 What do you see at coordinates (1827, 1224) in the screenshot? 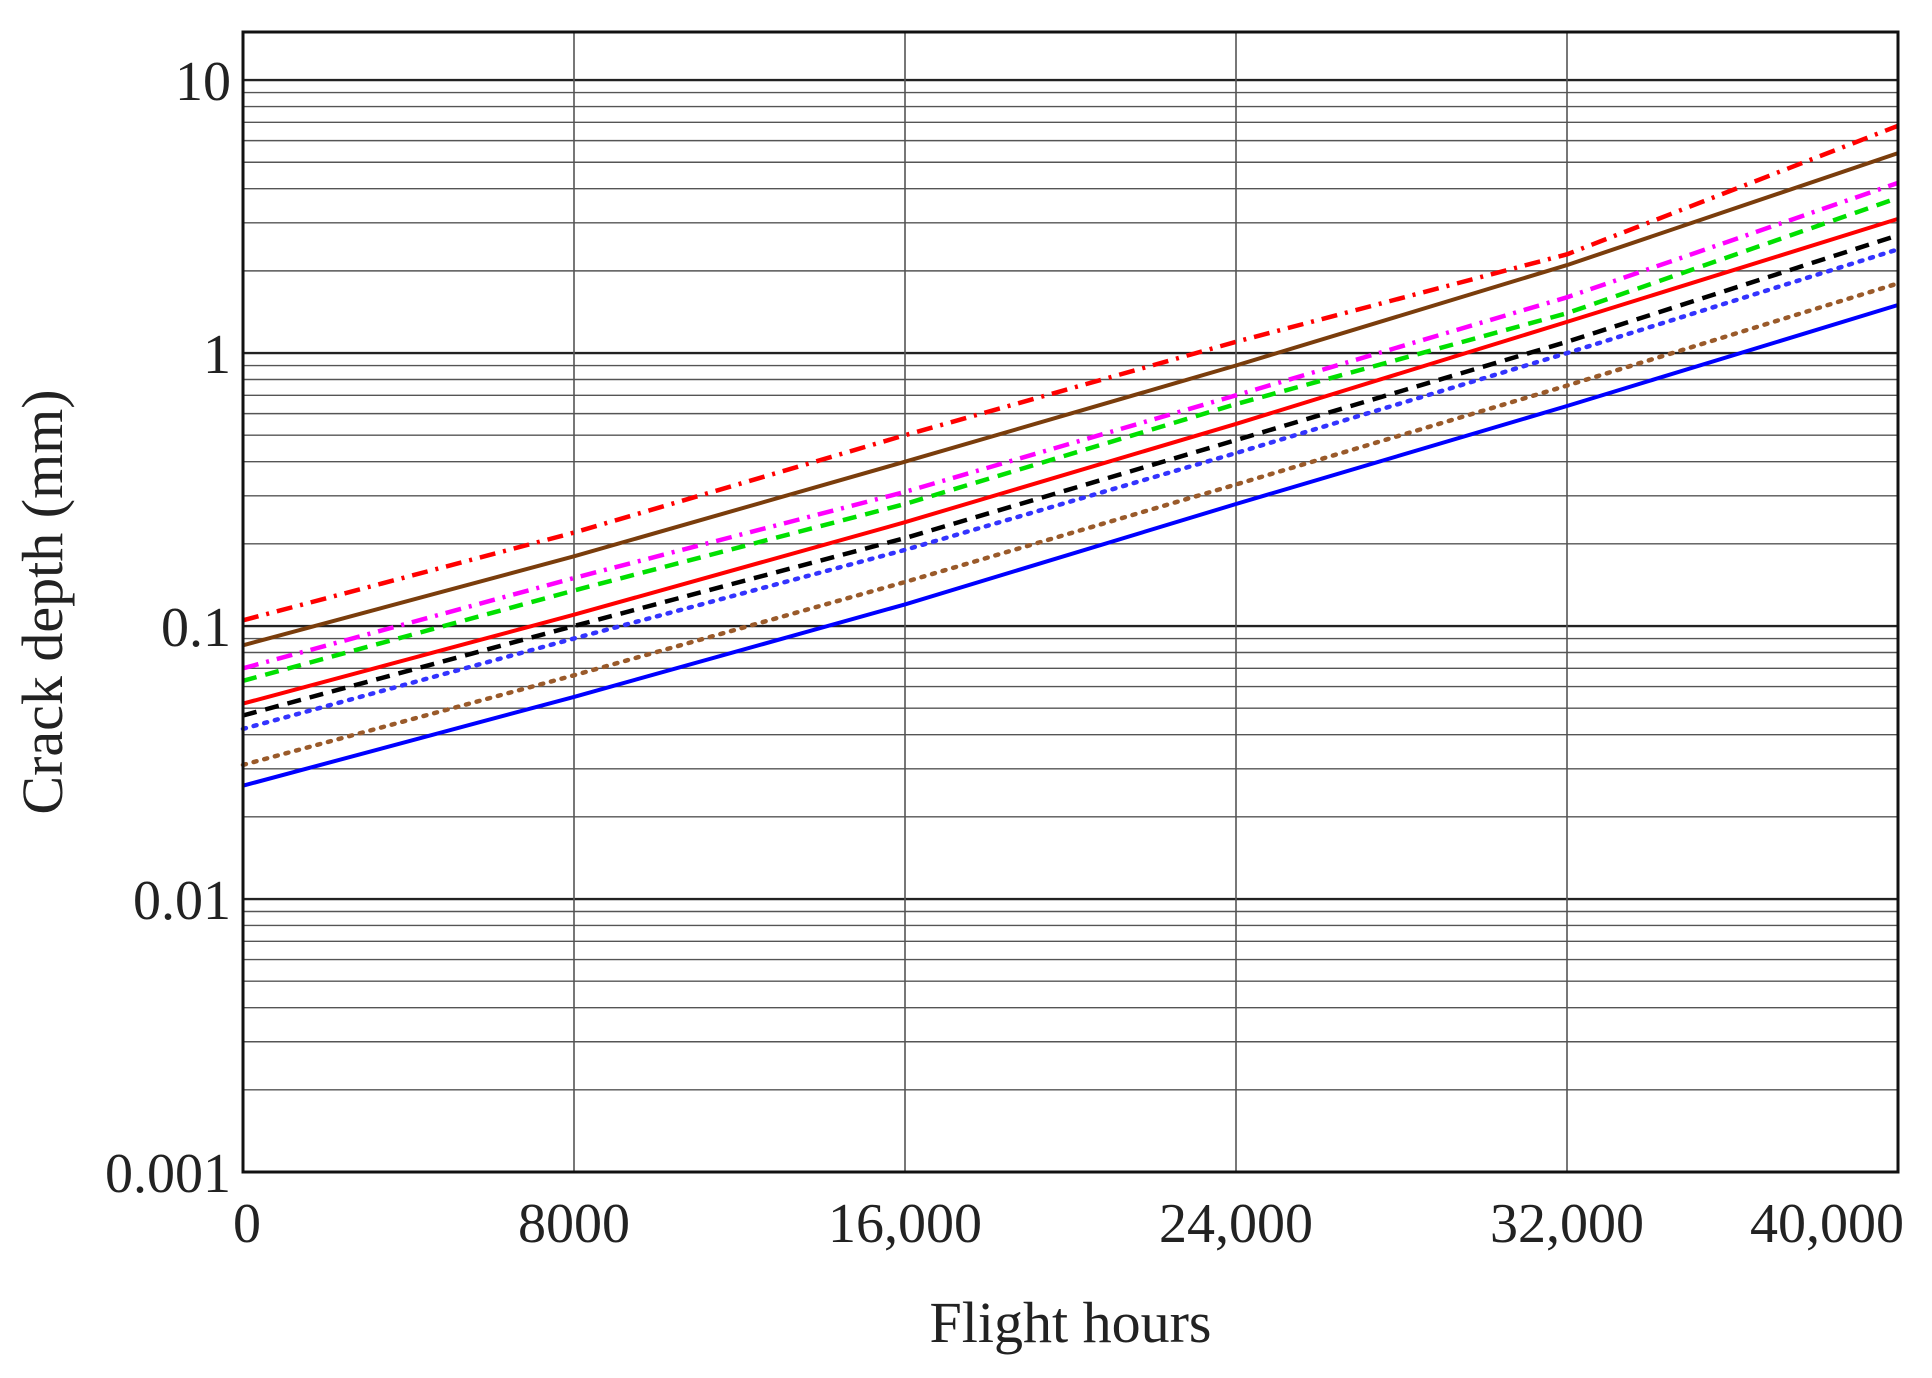
I see `x-tick-label: 40,000` at bounding box center [1827, 1224].